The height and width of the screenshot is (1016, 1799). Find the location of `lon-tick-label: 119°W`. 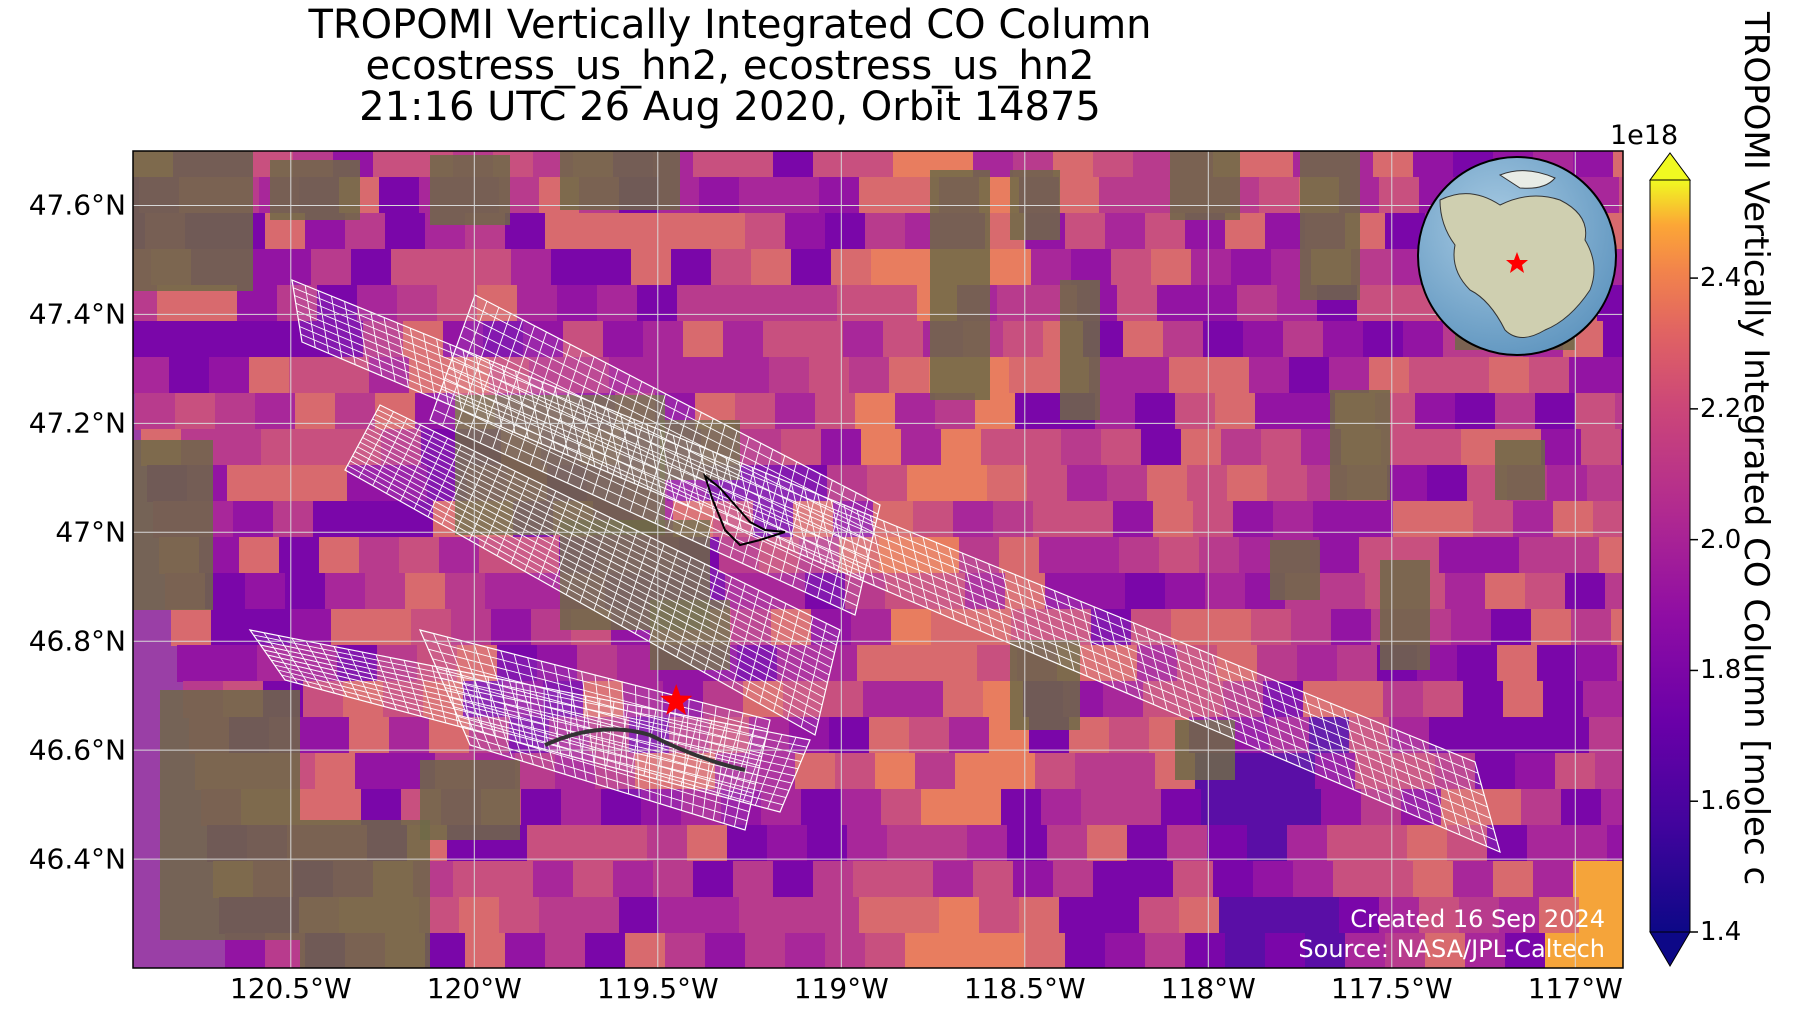

lon-tick-label: 119°W is located at coordinates (841, 988).